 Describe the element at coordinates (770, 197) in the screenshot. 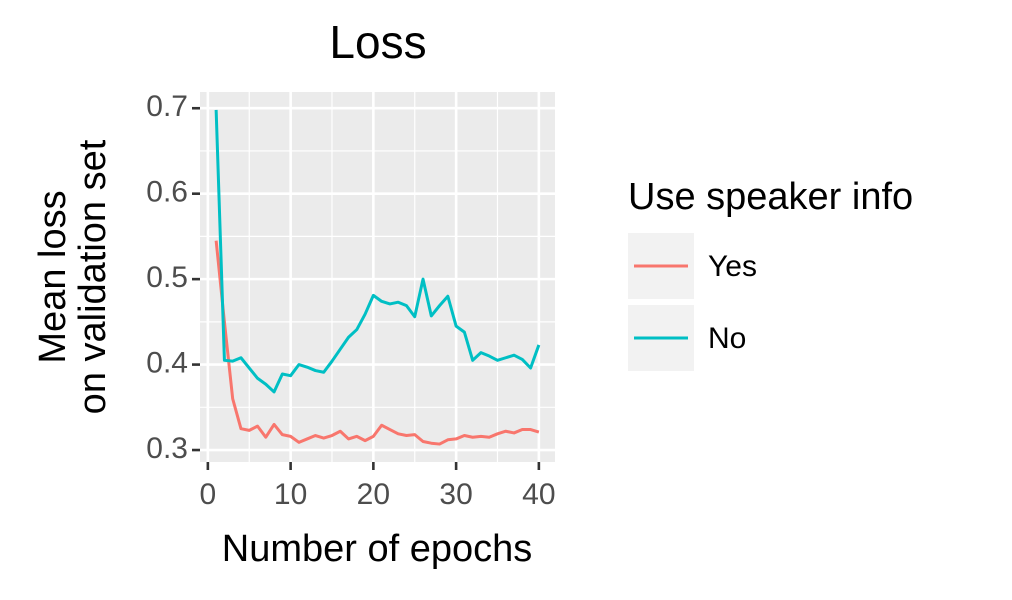

I see `legend-title: Use speaker info` at that location.